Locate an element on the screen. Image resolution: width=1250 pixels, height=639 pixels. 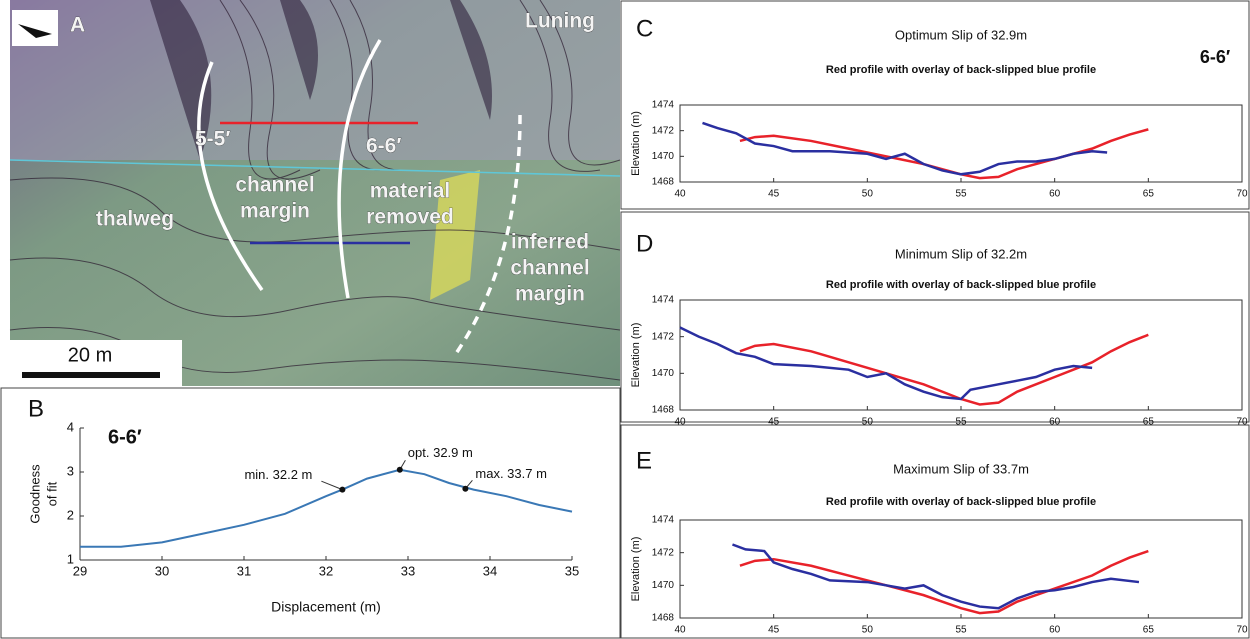
leader-line is located at coordinates (332, 485).